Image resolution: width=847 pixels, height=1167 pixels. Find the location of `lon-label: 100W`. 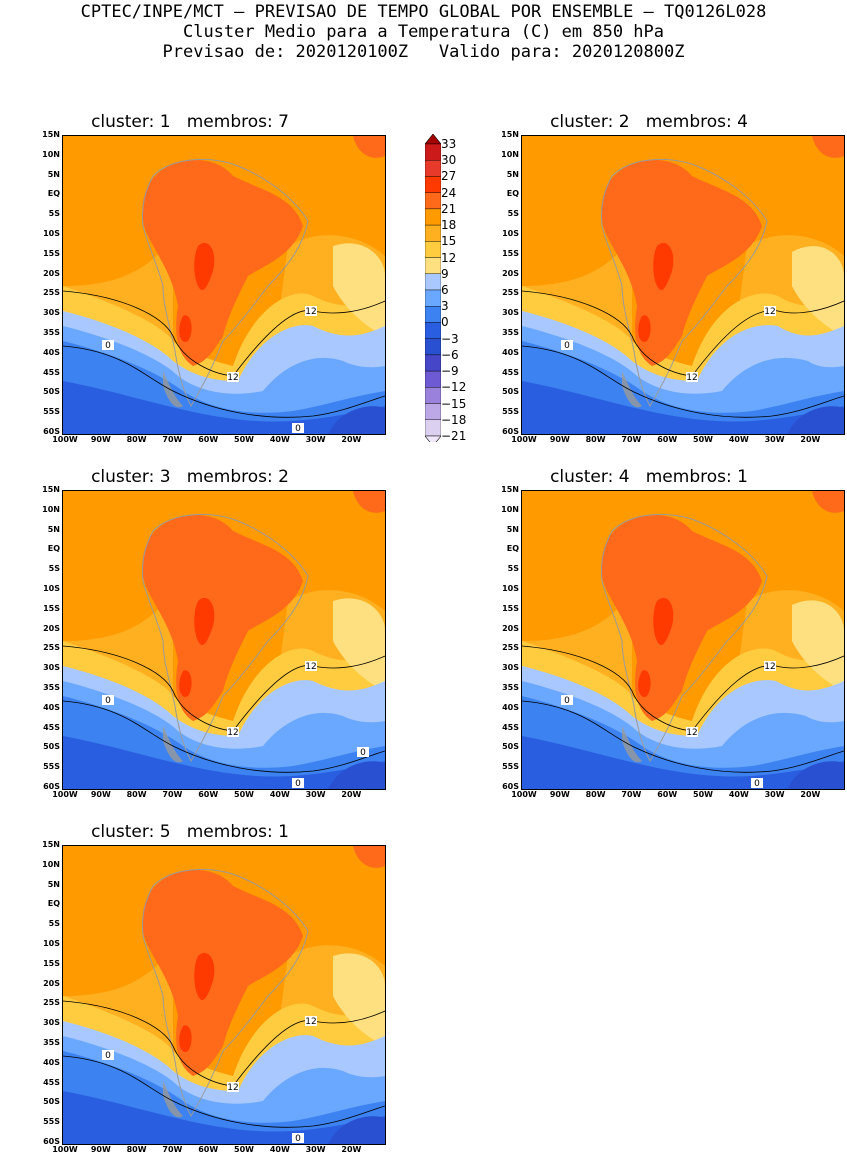

lon-label: 100W is located at coordinates (65, 439).